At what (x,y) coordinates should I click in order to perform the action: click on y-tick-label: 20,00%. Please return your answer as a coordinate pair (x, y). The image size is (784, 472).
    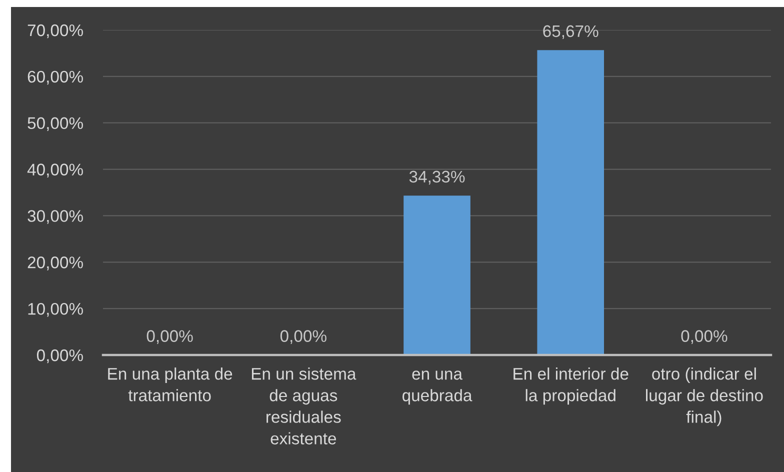
    Looking at the image, I should click on (55, 263).